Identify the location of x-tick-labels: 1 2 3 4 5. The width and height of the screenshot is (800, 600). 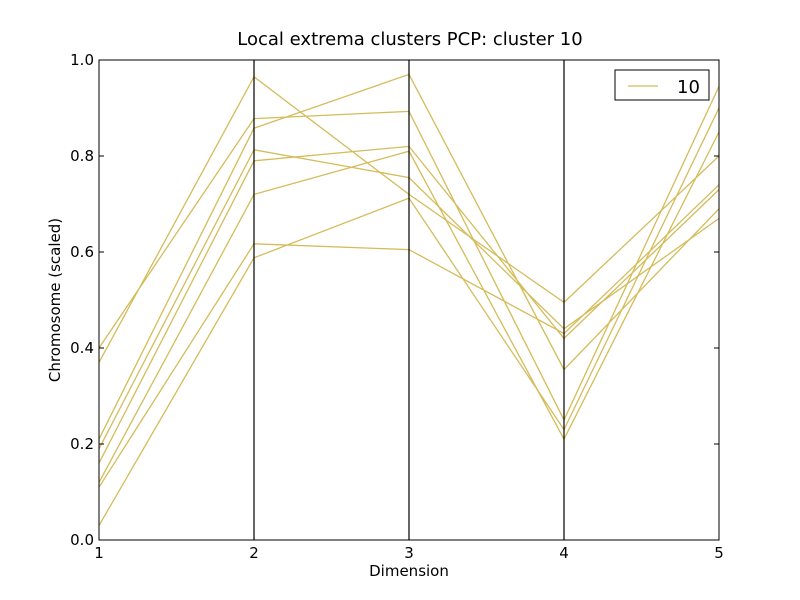
(409, 553).